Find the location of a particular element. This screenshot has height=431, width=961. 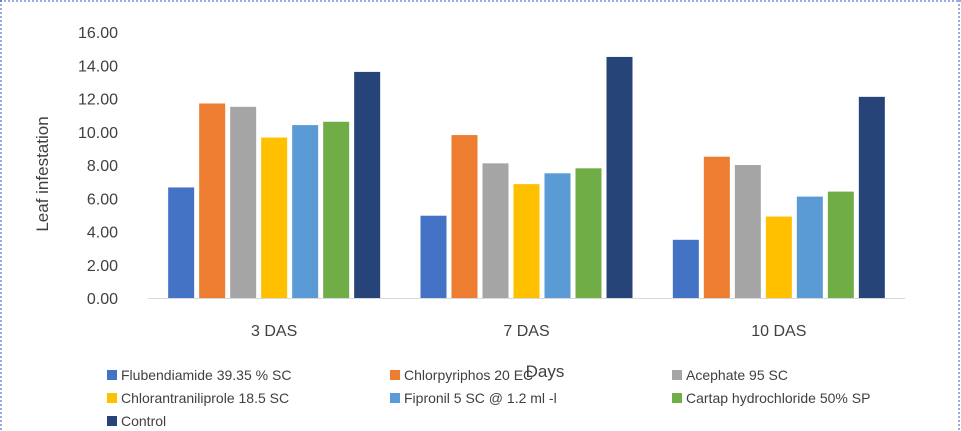

legend-label: Chlorantraniliprole 18.5 SC is located at coordinates (205, 398).